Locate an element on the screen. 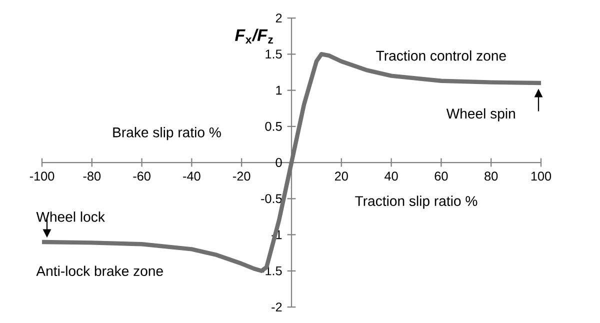  x-tick-label: 100 is located at coordinates (541, 176).